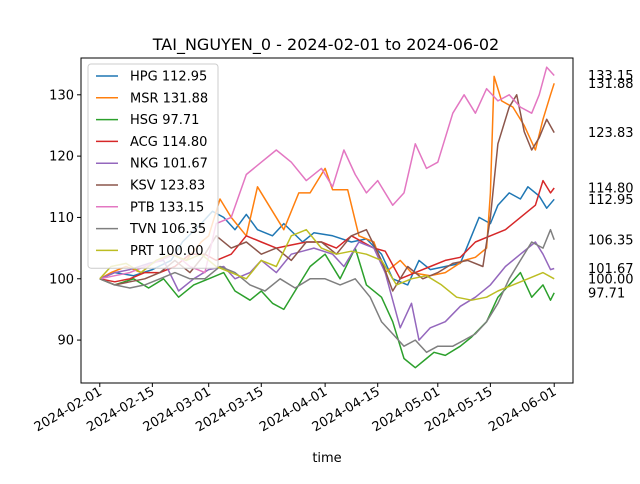 This screenshot has height=484, width=640. I want to click on legend-label-ksv: KSV 123.83, so click(167, 186).